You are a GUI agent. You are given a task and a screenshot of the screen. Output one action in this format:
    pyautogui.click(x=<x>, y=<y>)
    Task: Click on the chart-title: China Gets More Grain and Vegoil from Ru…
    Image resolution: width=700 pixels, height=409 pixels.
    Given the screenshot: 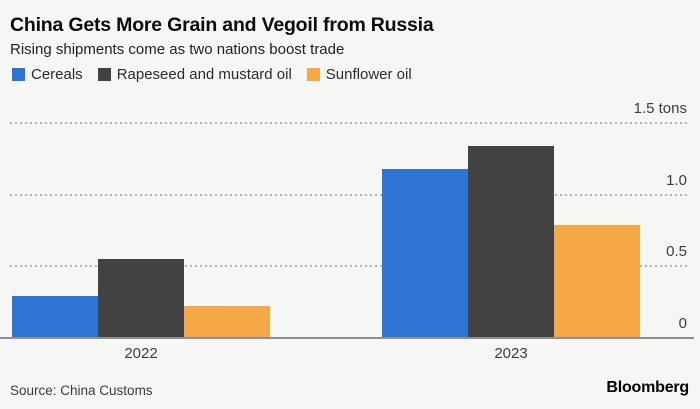 What is the action you would take?
    pyautogui.click(x=222, y=25)
    